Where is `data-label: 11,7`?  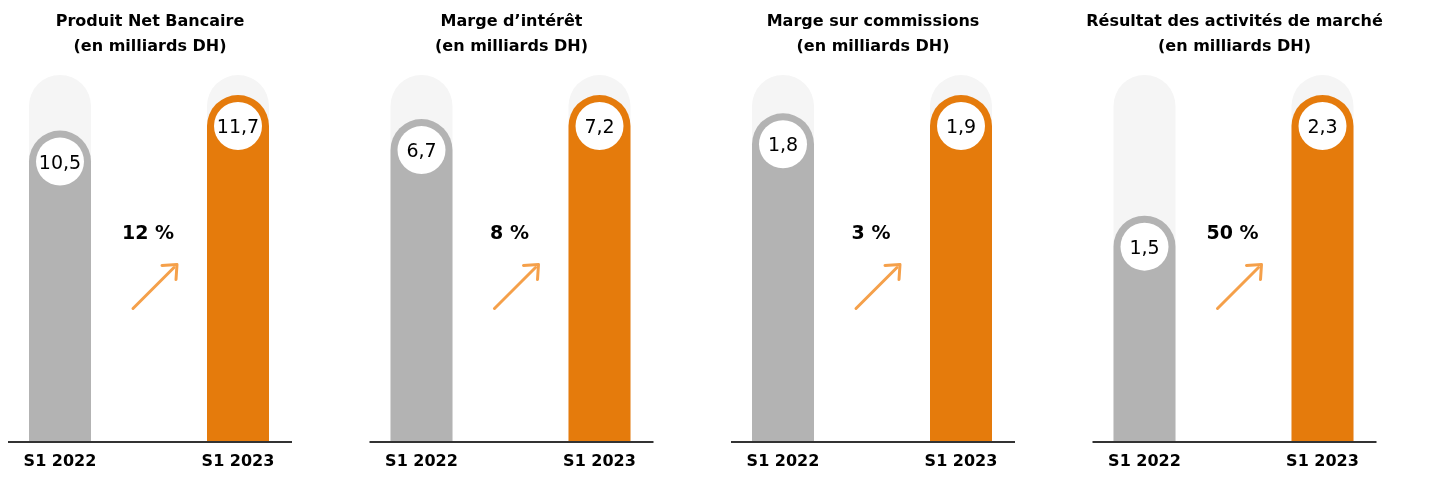
data-label: 11,7 is located at coordinates (238, 126).